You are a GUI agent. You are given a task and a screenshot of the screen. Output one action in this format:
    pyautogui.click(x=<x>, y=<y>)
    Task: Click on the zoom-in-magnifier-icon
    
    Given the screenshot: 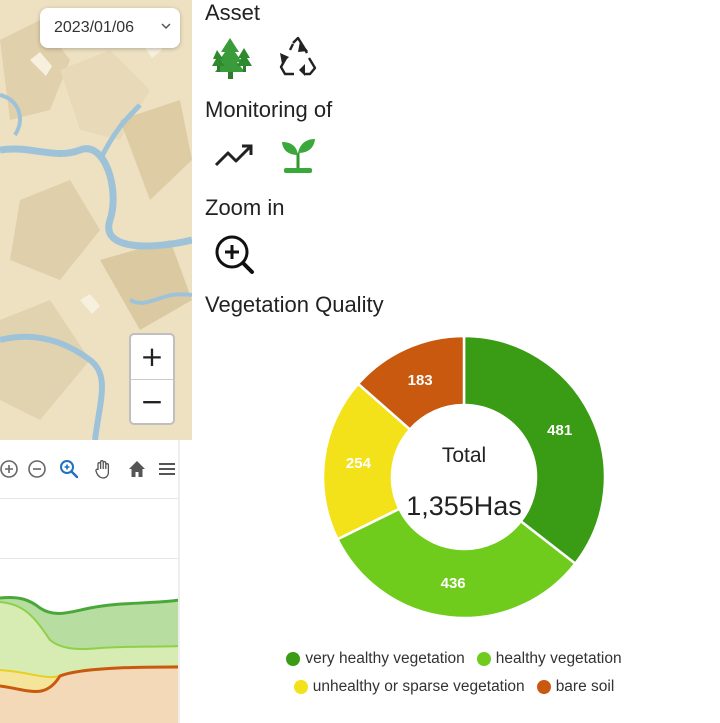 What is the action you would take?
    pyautogui.click(x=234, y=254)
    